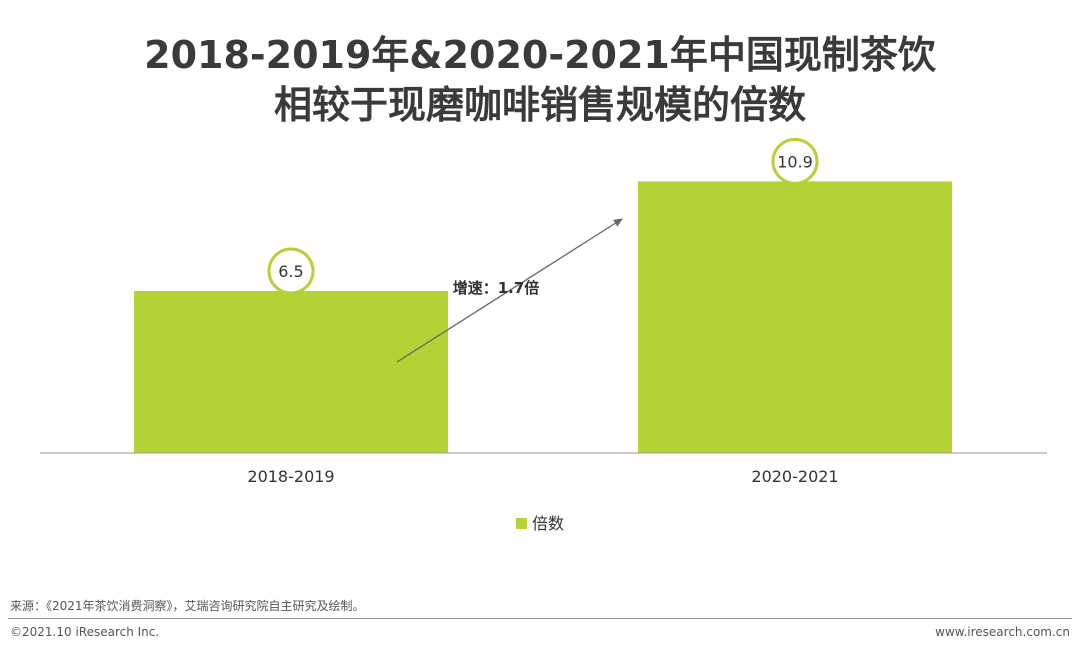 This screenshot has height=653, width=1080. I want to click on chart-title-line2: 相较于现磨咖啡销售规模的倍数, so click(539, 105).